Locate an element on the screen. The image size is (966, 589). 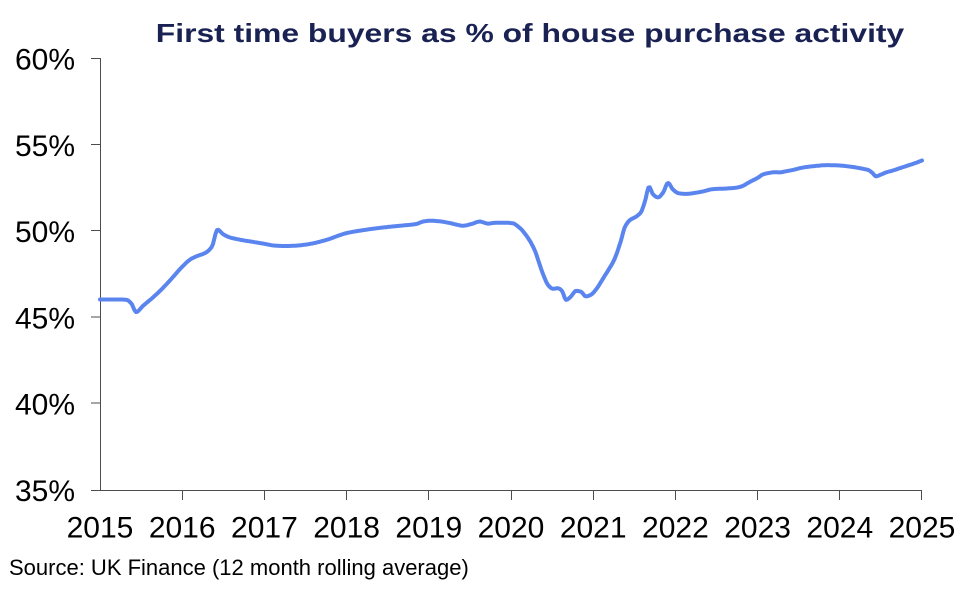
svg-text: 2022 is located at coordinates (675, 528).